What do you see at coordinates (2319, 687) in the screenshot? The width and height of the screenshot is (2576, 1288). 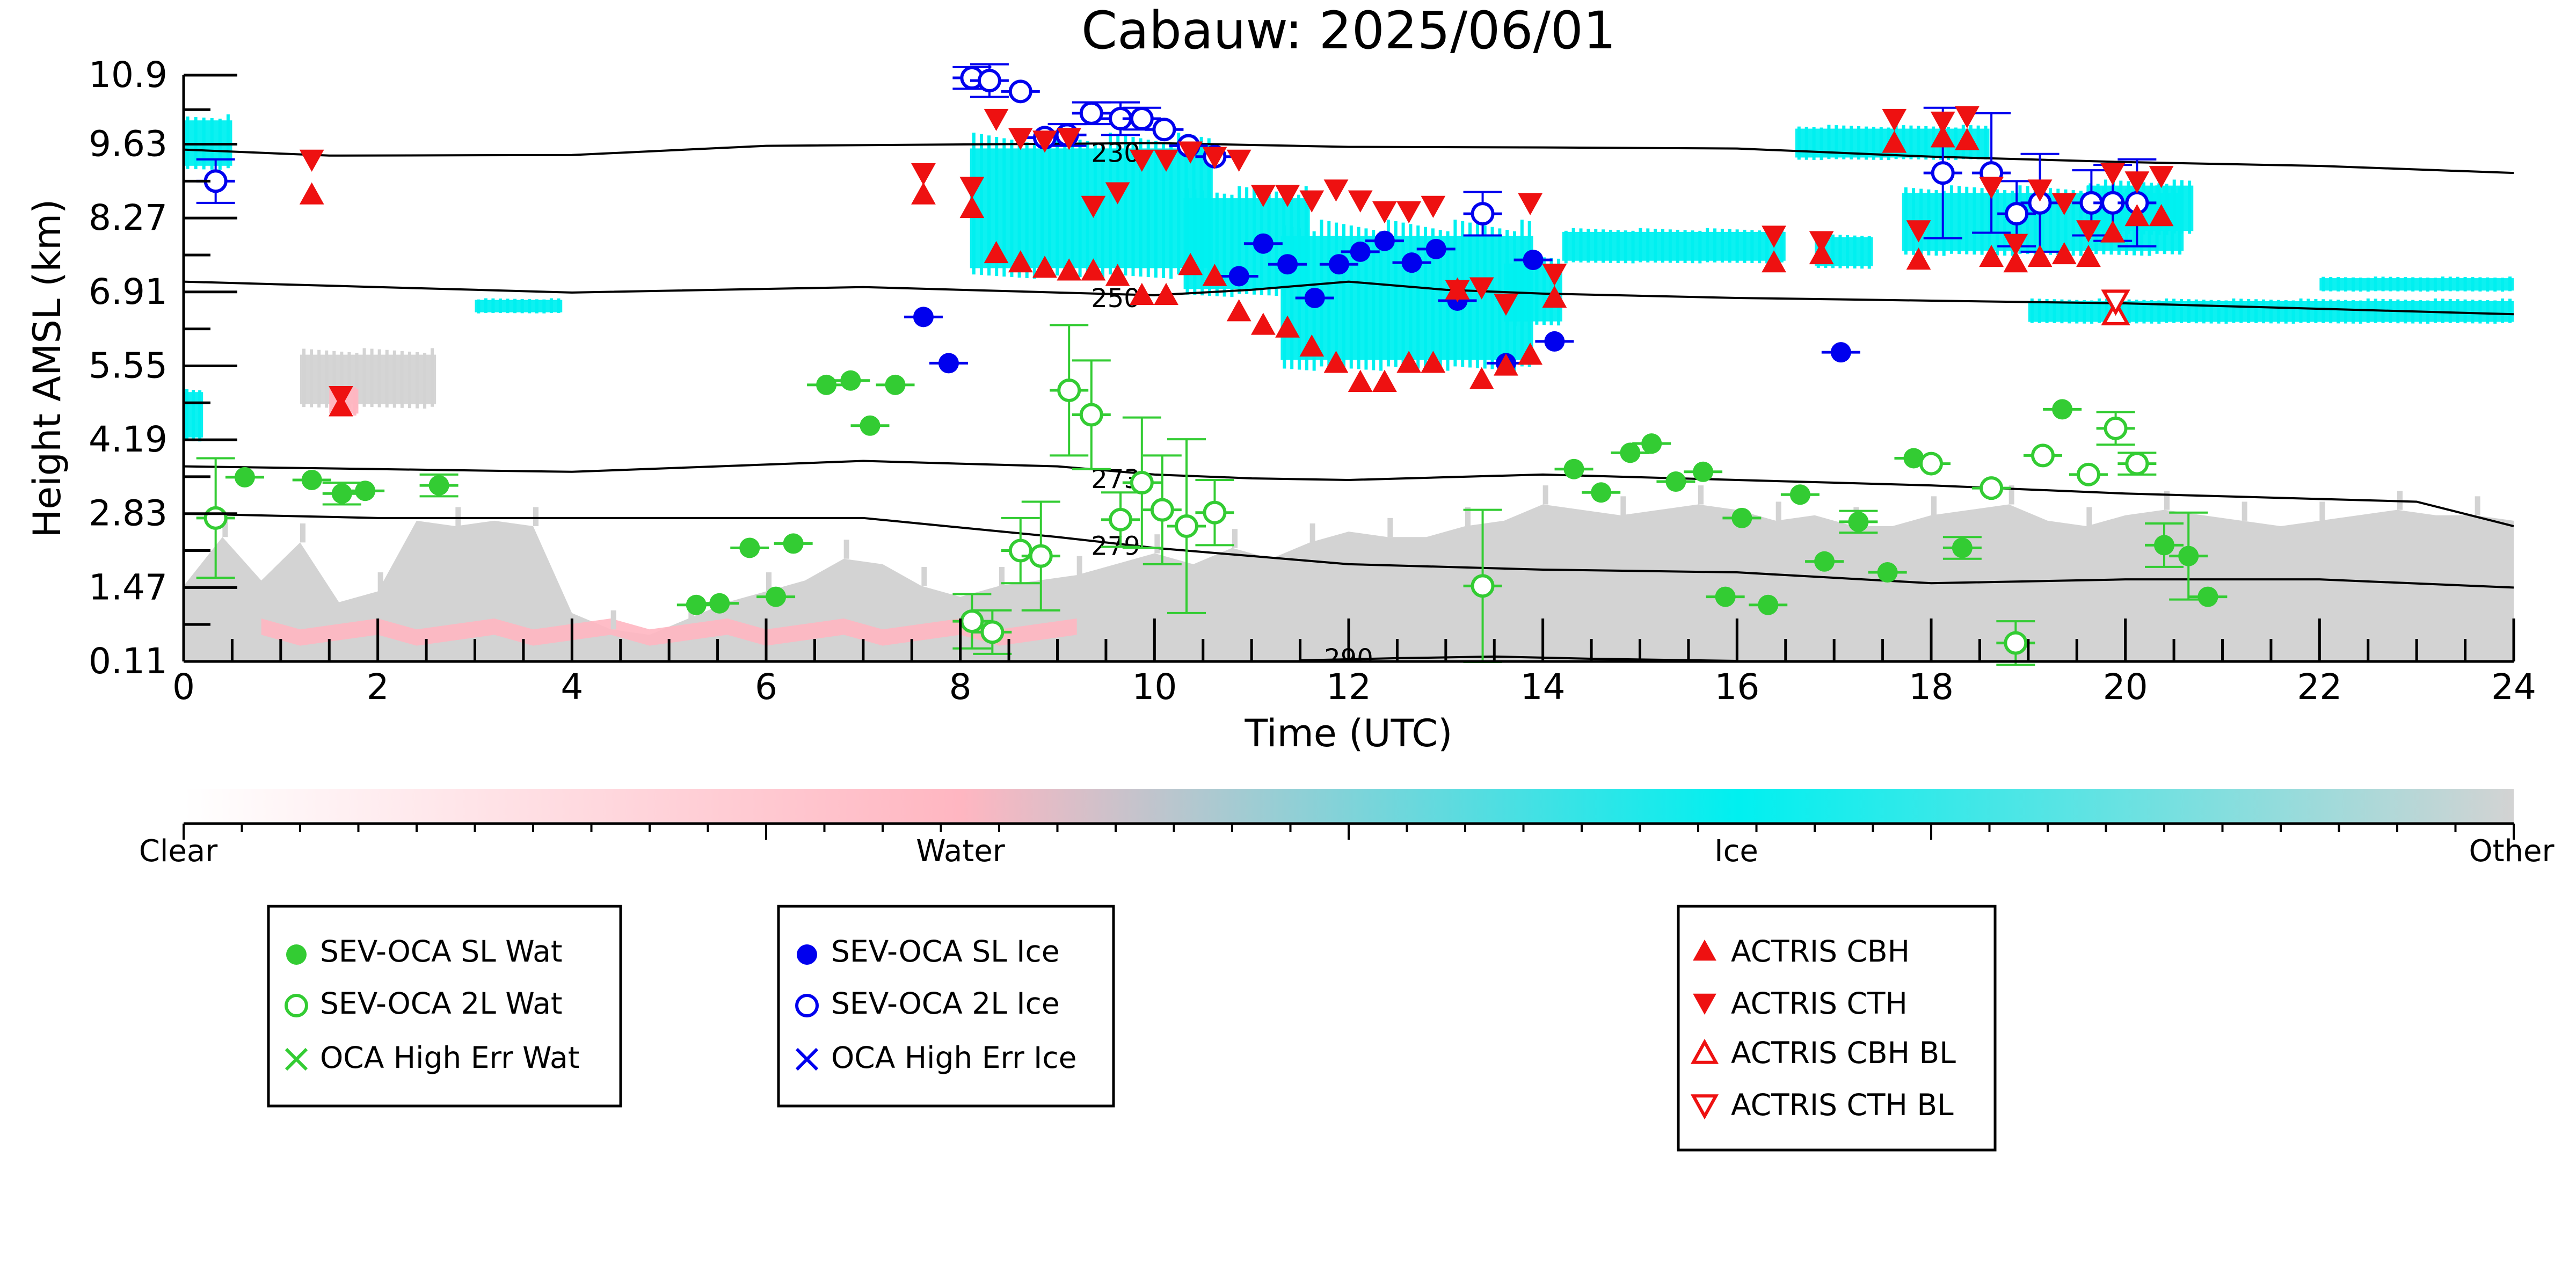 I see `x-tick-label: 22` at bounding box center [2319, 687].